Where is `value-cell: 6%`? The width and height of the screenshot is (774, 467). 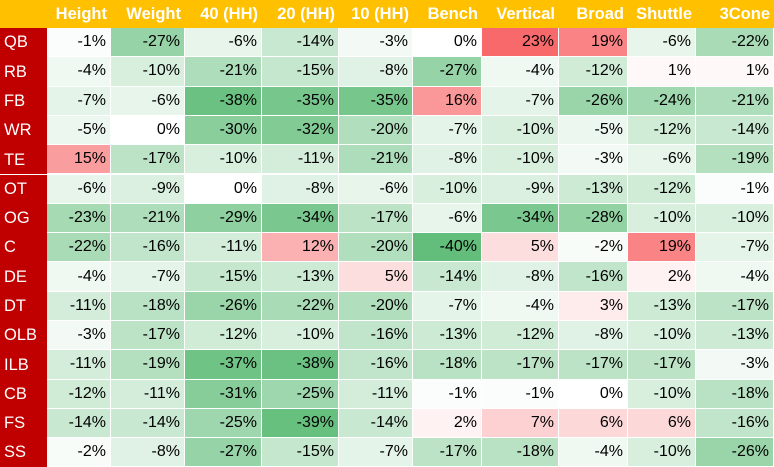 value-cell: 6% is located at coordinates (593, 423).